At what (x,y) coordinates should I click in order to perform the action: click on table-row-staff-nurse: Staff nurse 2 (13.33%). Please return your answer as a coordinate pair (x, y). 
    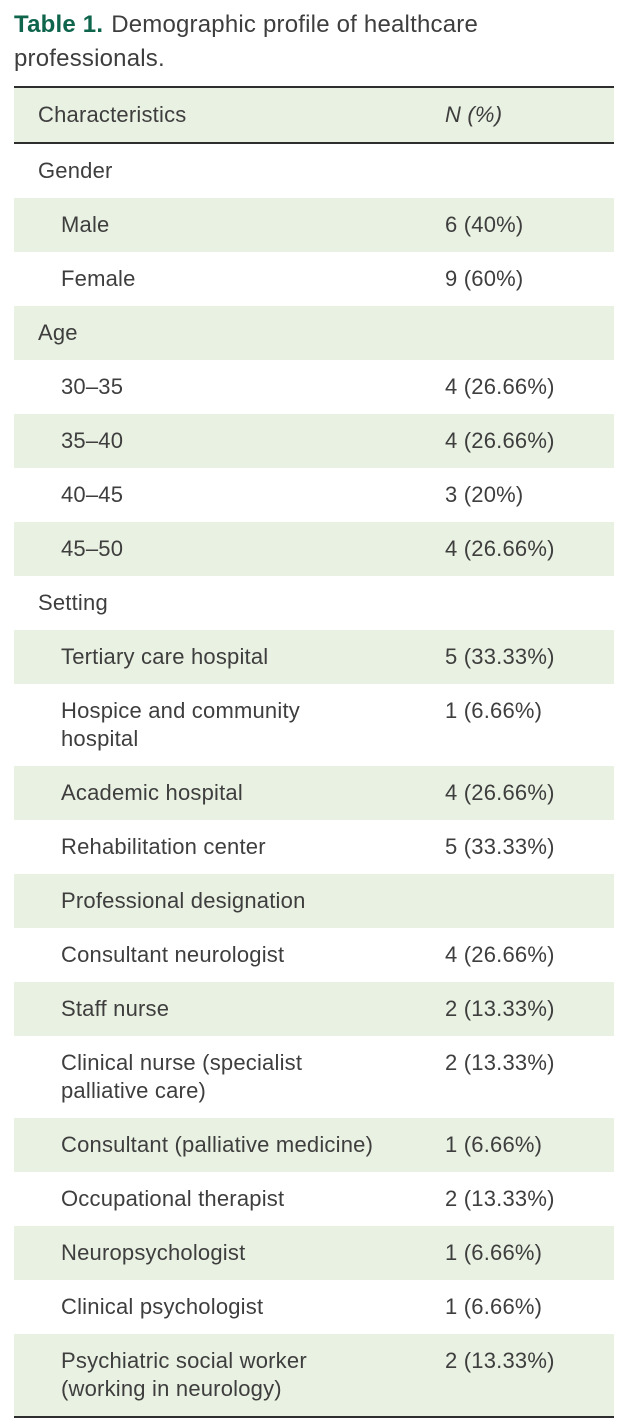
    Looking at the image, I should click on (314, 1009).